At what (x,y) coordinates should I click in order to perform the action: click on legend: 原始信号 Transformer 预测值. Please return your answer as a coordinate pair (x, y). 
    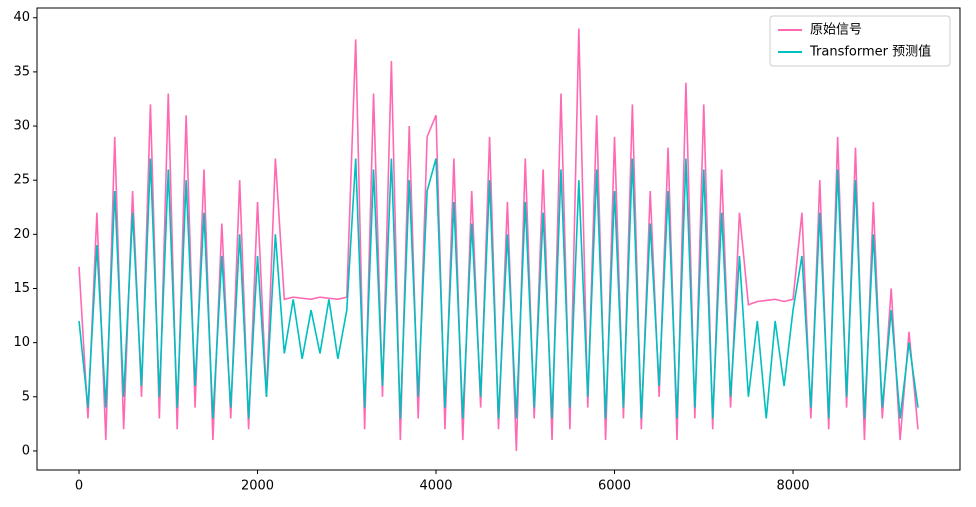
    Looking at the image, I should click on (860, 41).